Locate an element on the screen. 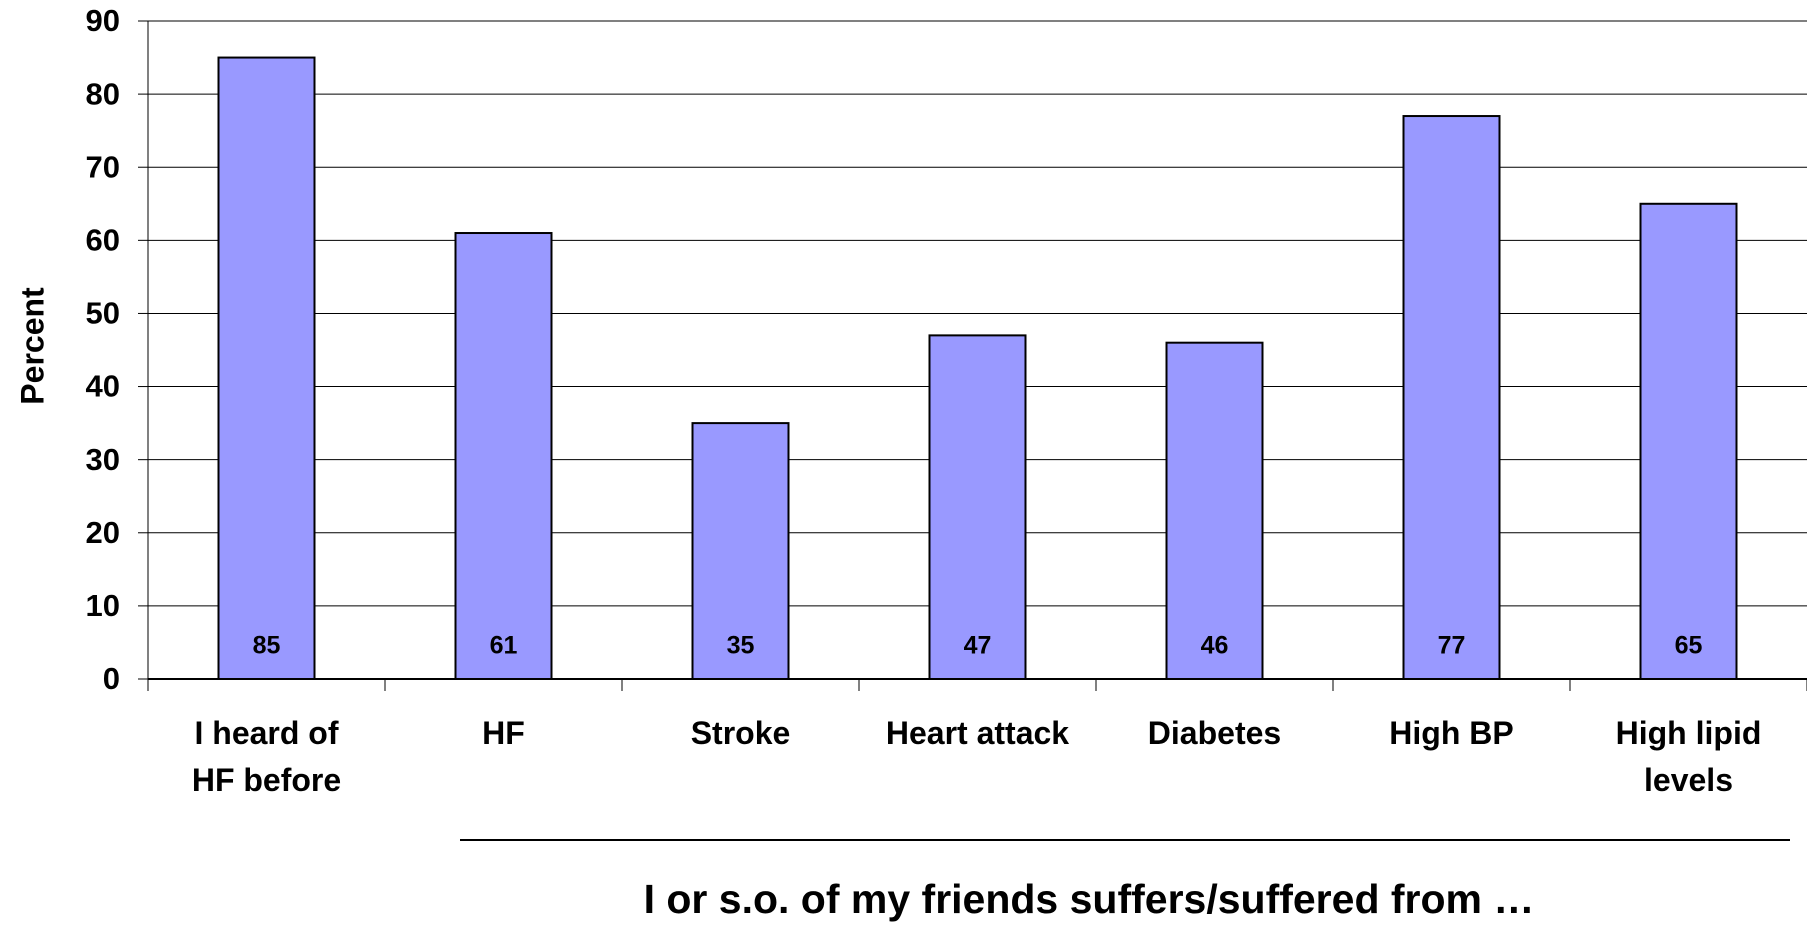  x-tick-label: Stroke is located at coordinates (741, 733).